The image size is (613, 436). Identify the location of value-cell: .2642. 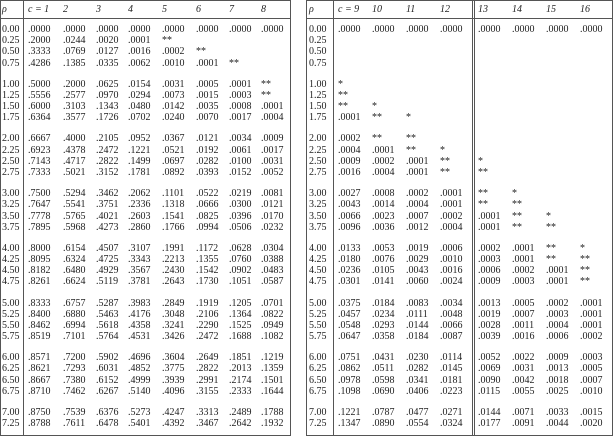
(240, 424).